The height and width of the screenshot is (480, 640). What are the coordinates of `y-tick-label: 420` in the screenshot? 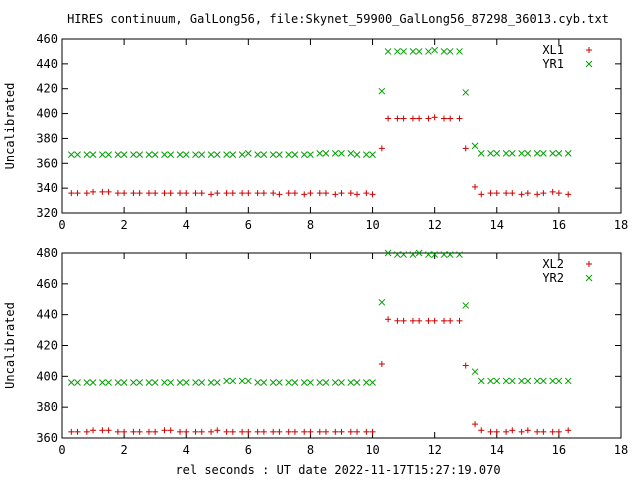 It's located at (47, 89).